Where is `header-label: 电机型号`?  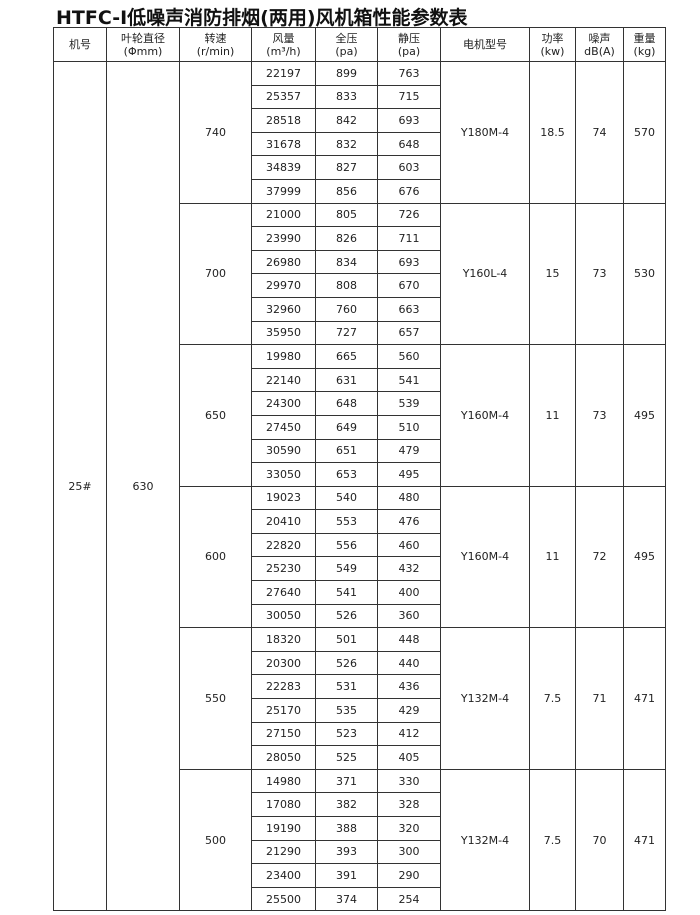 header-label: 电机型号 is located at coordinates (485, 44).